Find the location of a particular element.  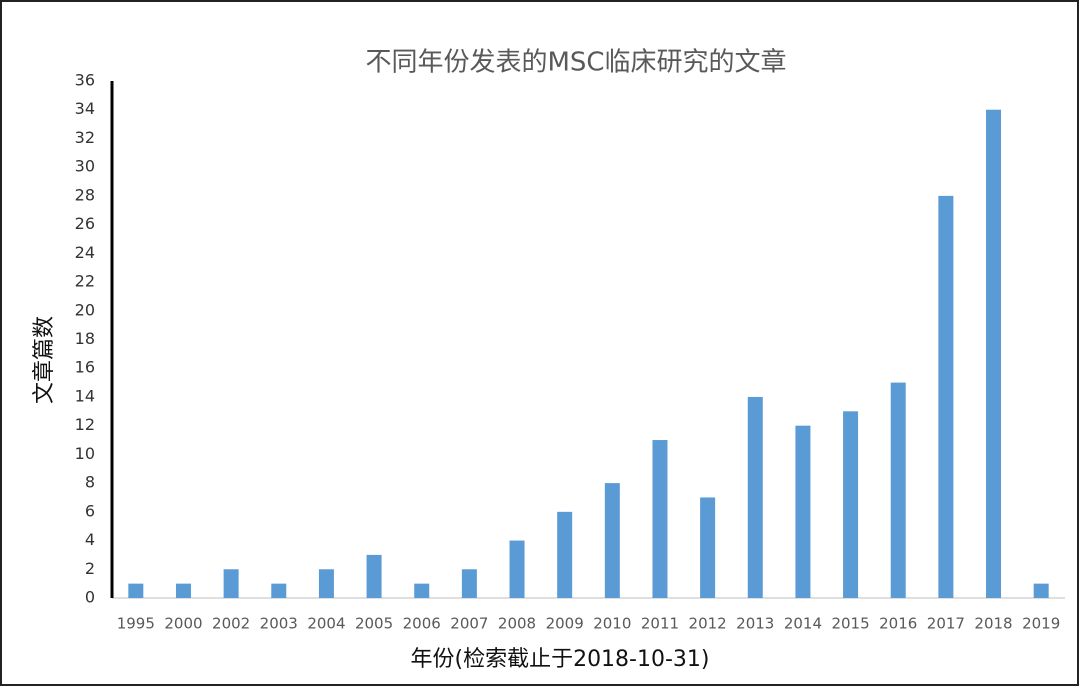

x-tick-label: 2011 is located at coordinates (660, 624).